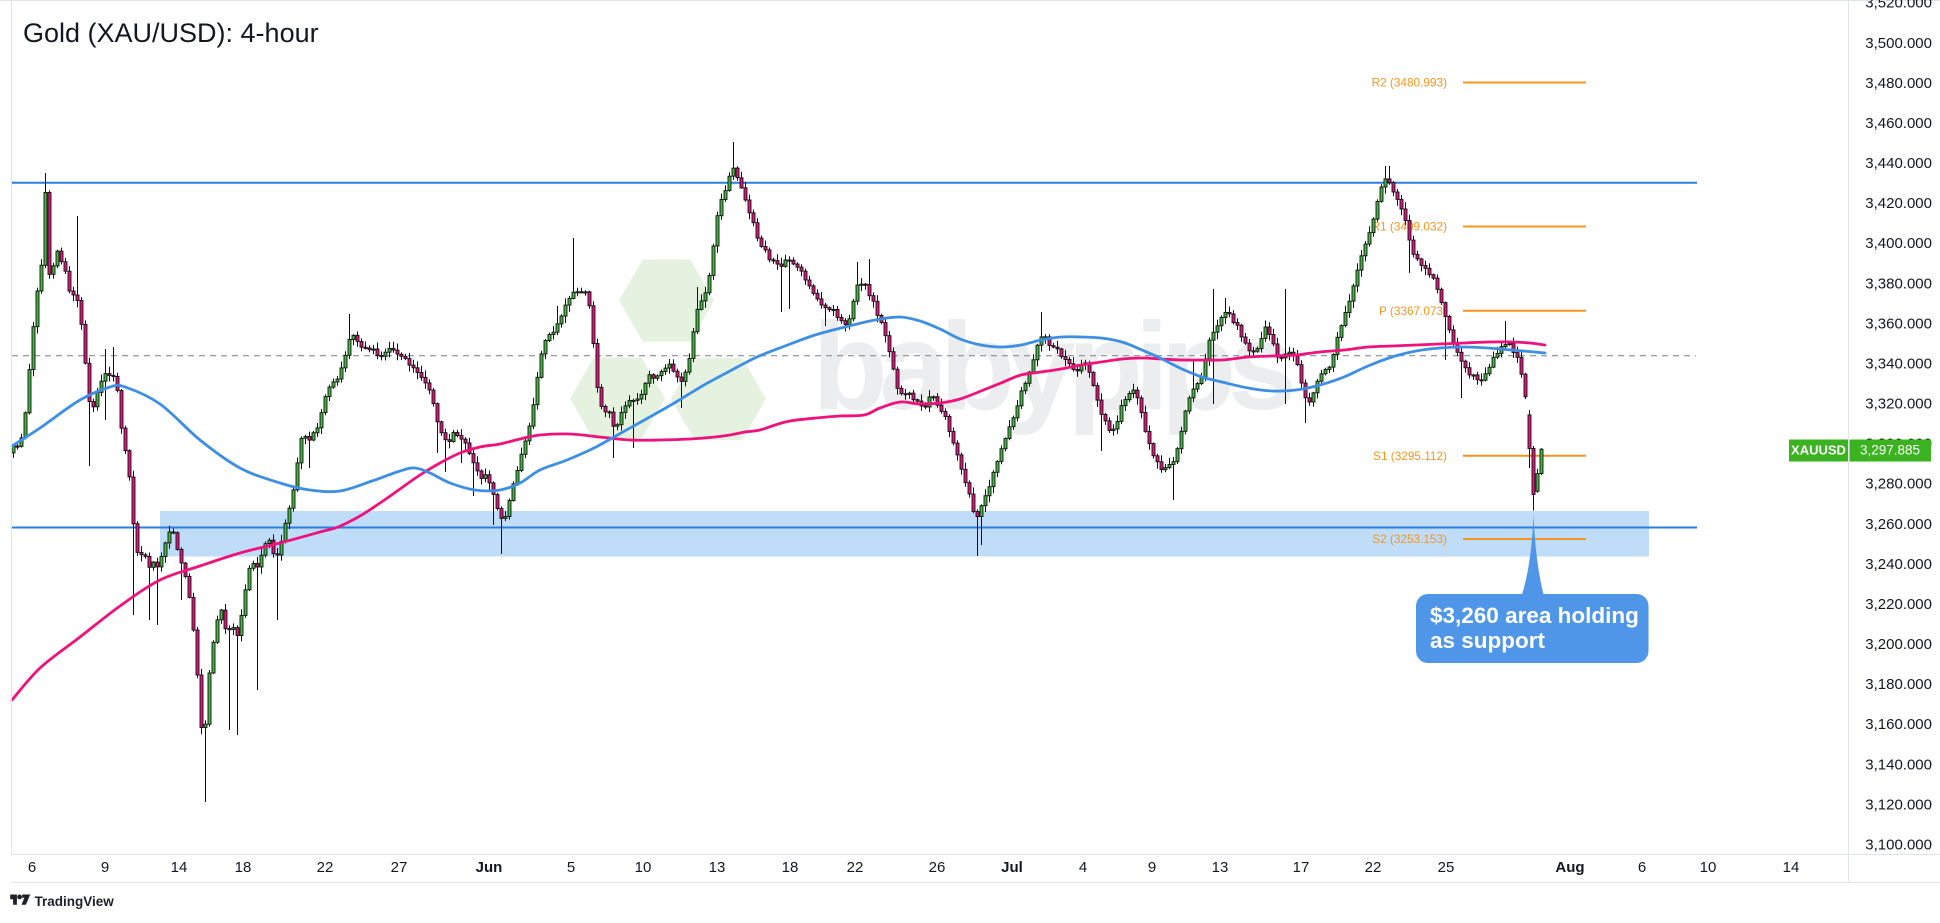  Describe the element at coordinates (1818, 450) in the screenshot. I see `svg-text: XAUUSD` at that location.